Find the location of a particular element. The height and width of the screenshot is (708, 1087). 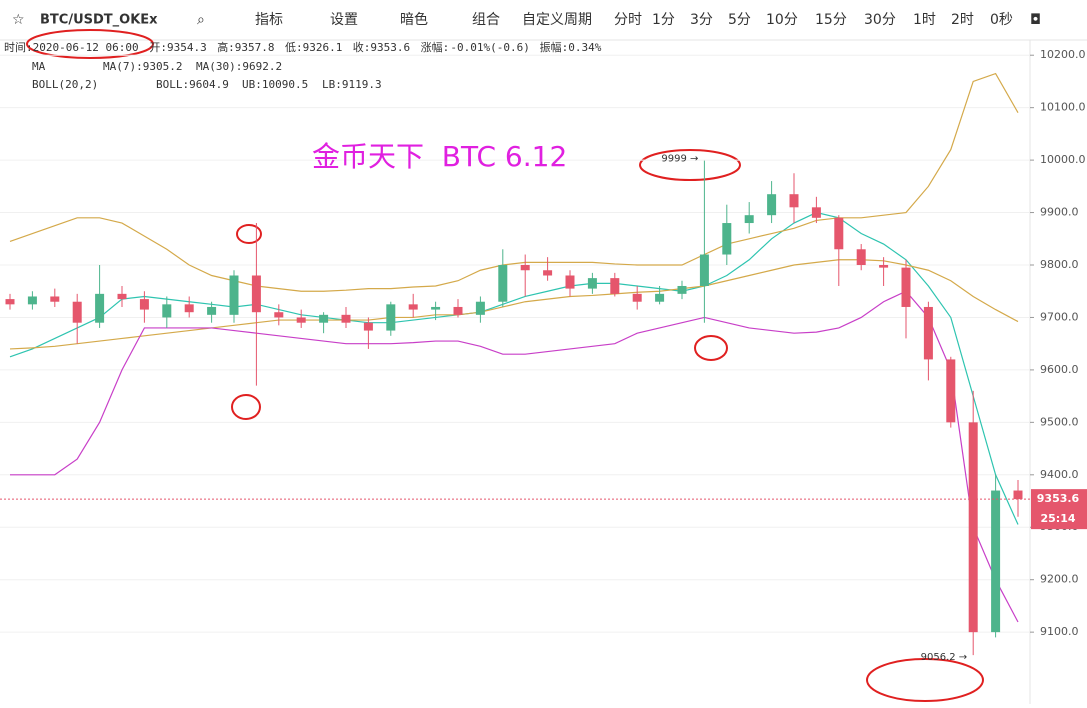

y-tick-label: 10100.0 is located at coordinates (1063, 107).